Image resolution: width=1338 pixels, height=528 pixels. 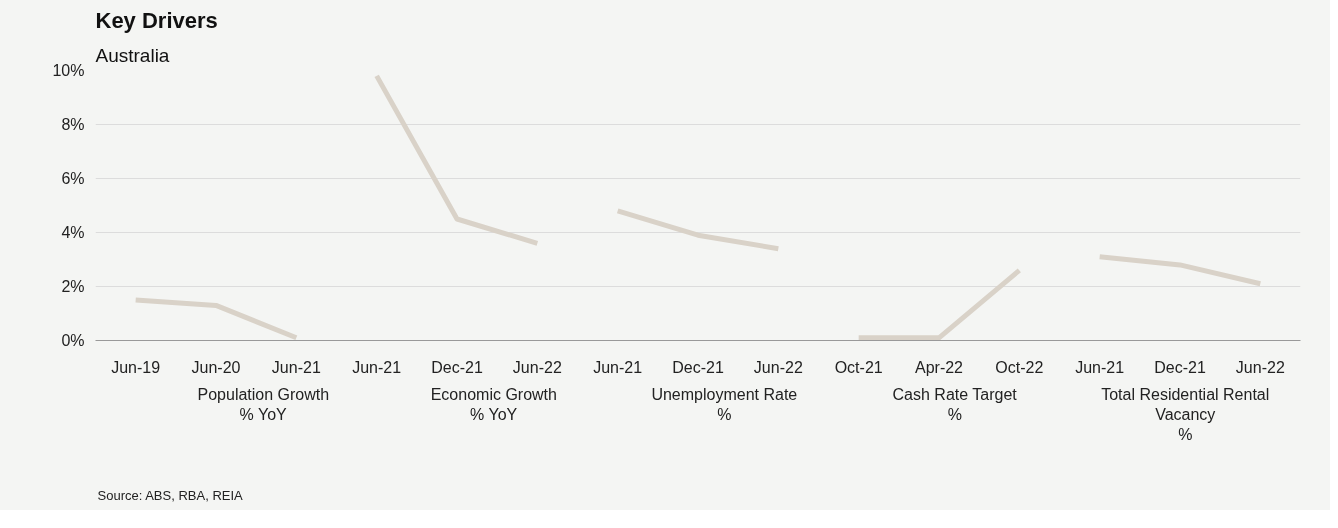 What do you see at coordinates (68, 70) in the screenshot?
I see `y-tick-label: 10%` at bounding box center [68, 70].